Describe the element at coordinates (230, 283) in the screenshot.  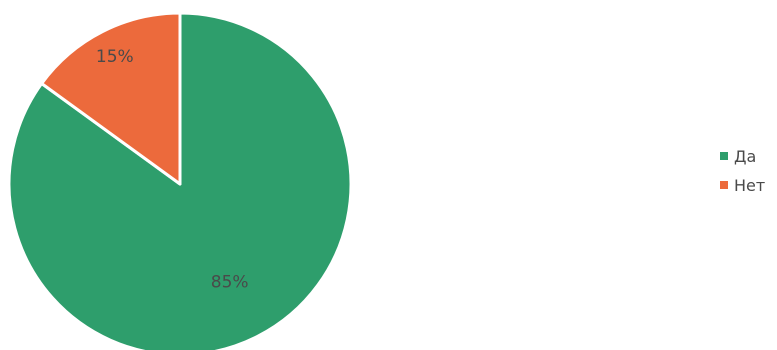
I see `slice-label-da: 85%` at that location.